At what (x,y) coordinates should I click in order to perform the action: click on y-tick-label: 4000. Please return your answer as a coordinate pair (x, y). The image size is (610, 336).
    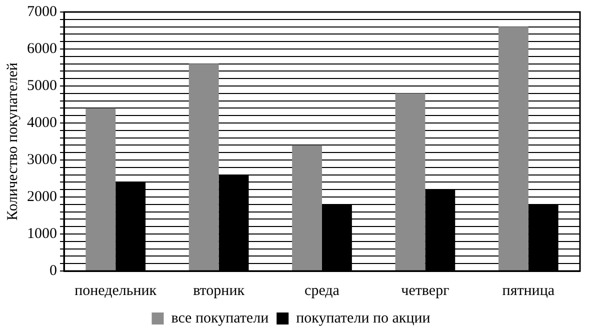
    Looking at the image, I should click on (42, 122).